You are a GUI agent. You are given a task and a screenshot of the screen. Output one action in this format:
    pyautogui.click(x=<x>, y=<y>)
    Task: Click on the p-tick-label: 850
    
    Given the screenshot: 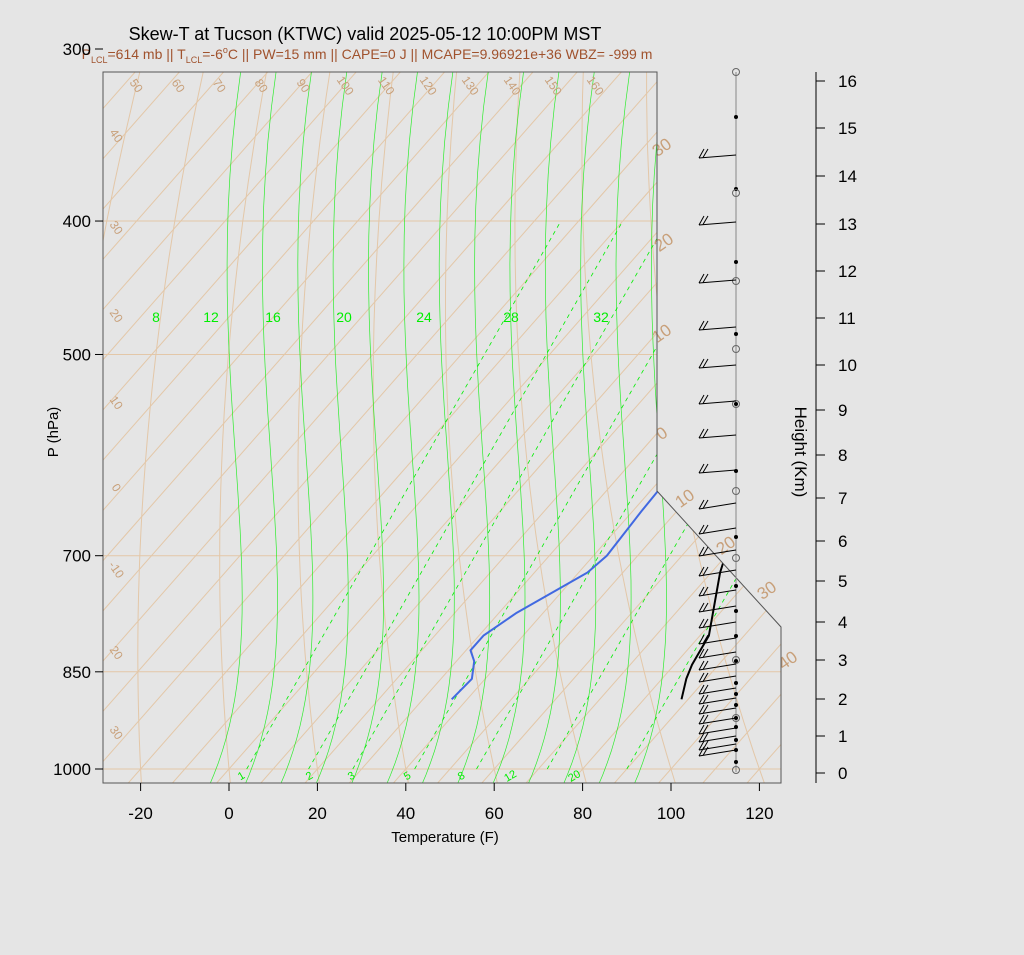 What is the action you would take?
    pyautogui.click(x=77, y=672)
    